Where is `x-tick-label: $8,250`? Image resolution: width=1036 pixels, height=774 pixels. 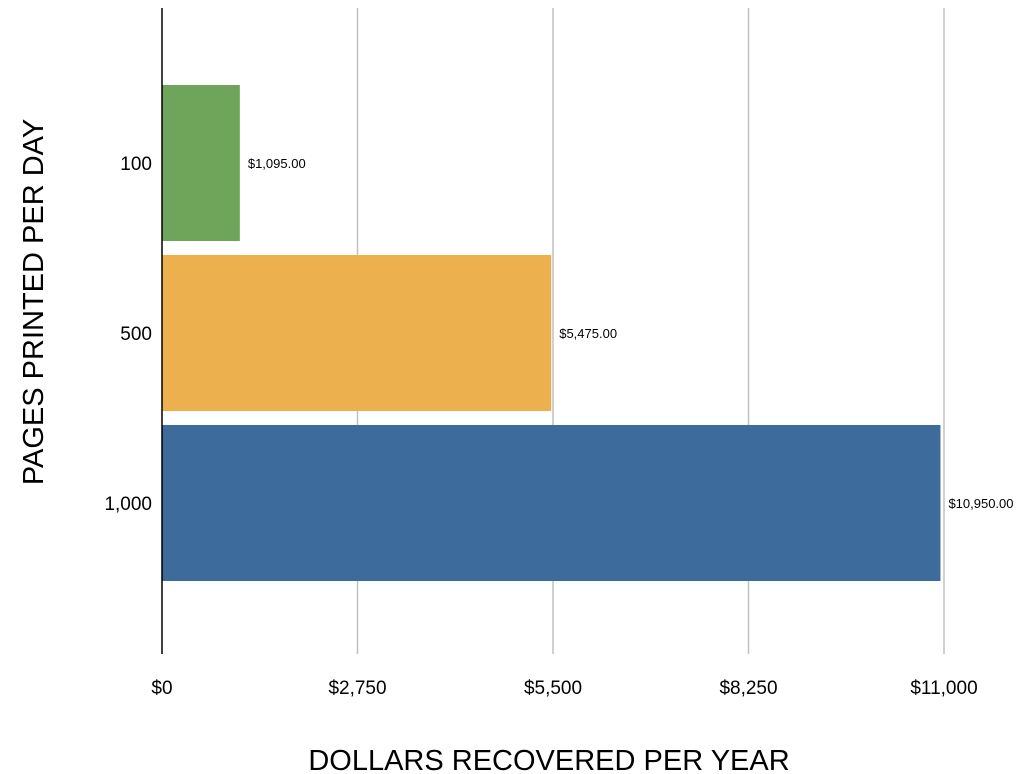
x-tick-label: $8,250 is located at coordinates (748, 688).